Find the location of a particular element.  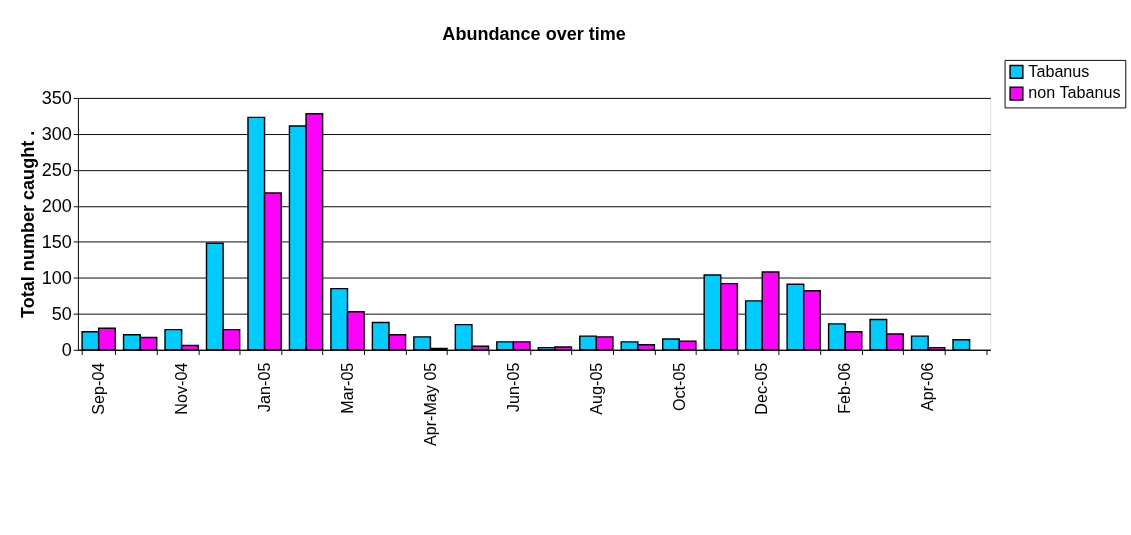

x-tick-label: Jan-05 is located at coordinates (263, 387).